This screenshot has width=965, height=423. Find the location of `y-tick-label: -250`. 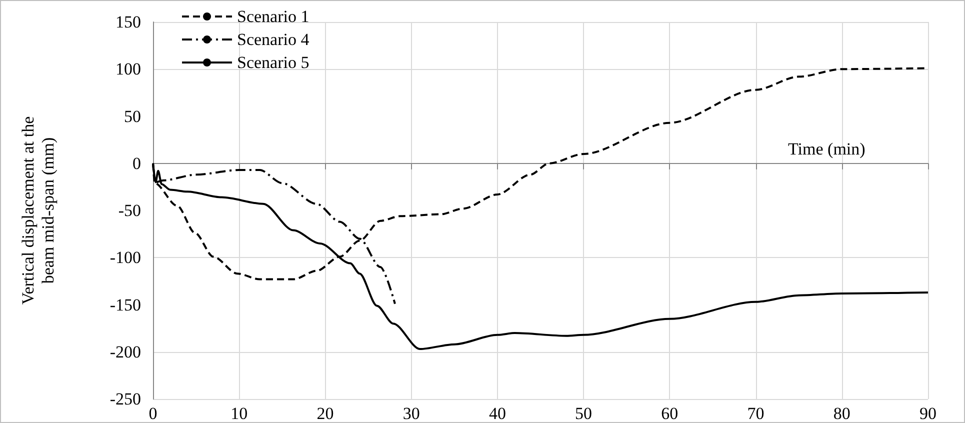

y-tick-label: -250 is located at coordinates (125, 399).